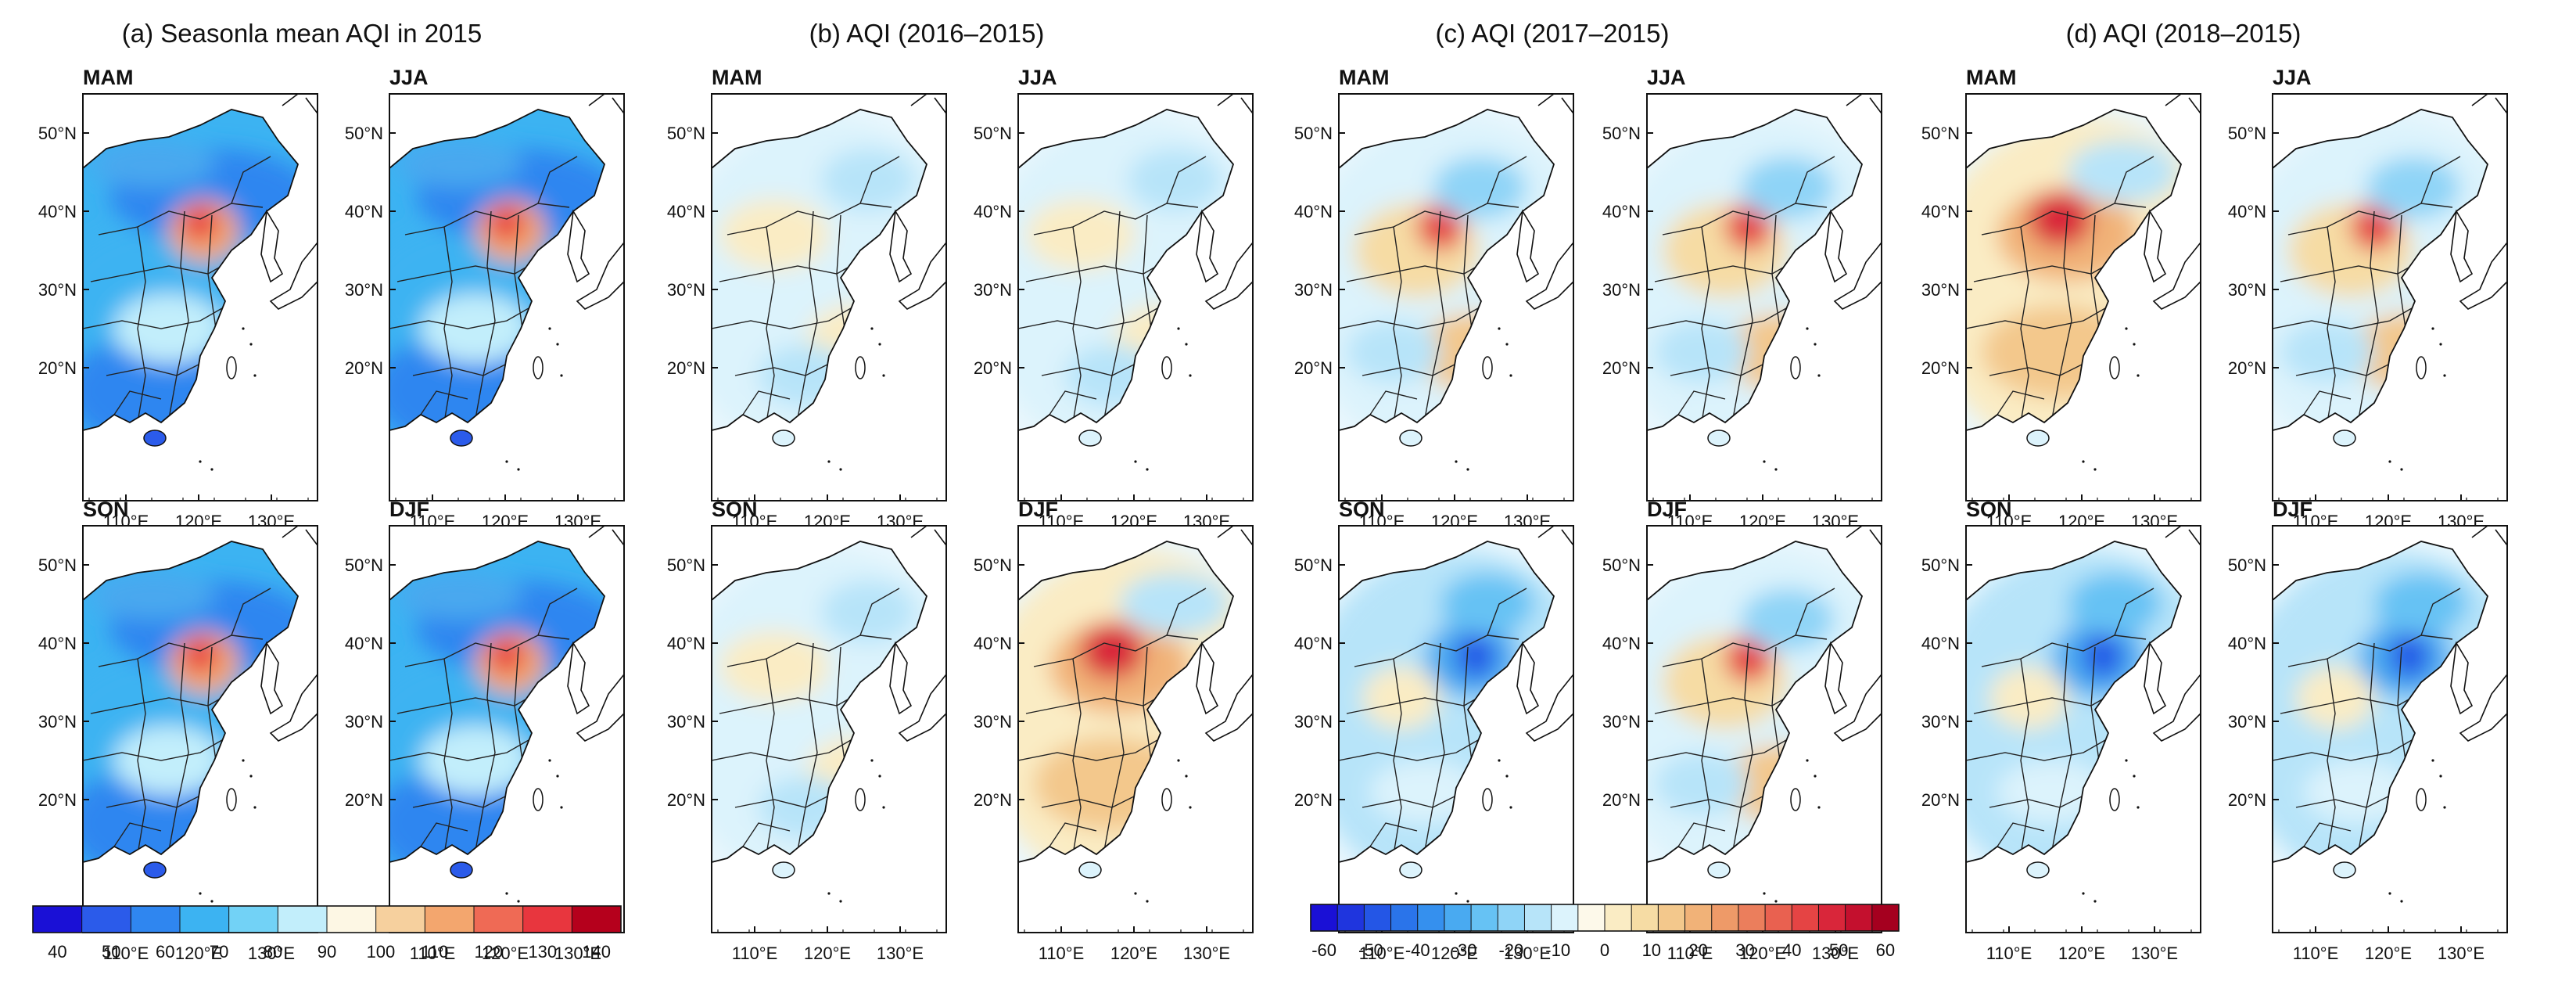 This screenshot has height=985, width=2576. What do you see at coordinates (485, 730) in the screenshot?
I see `map-panel-a-djf: DJF 50°N 40°N 30°N 20°N 110°E 120°E 130°E` at bounding box center [485, 730].